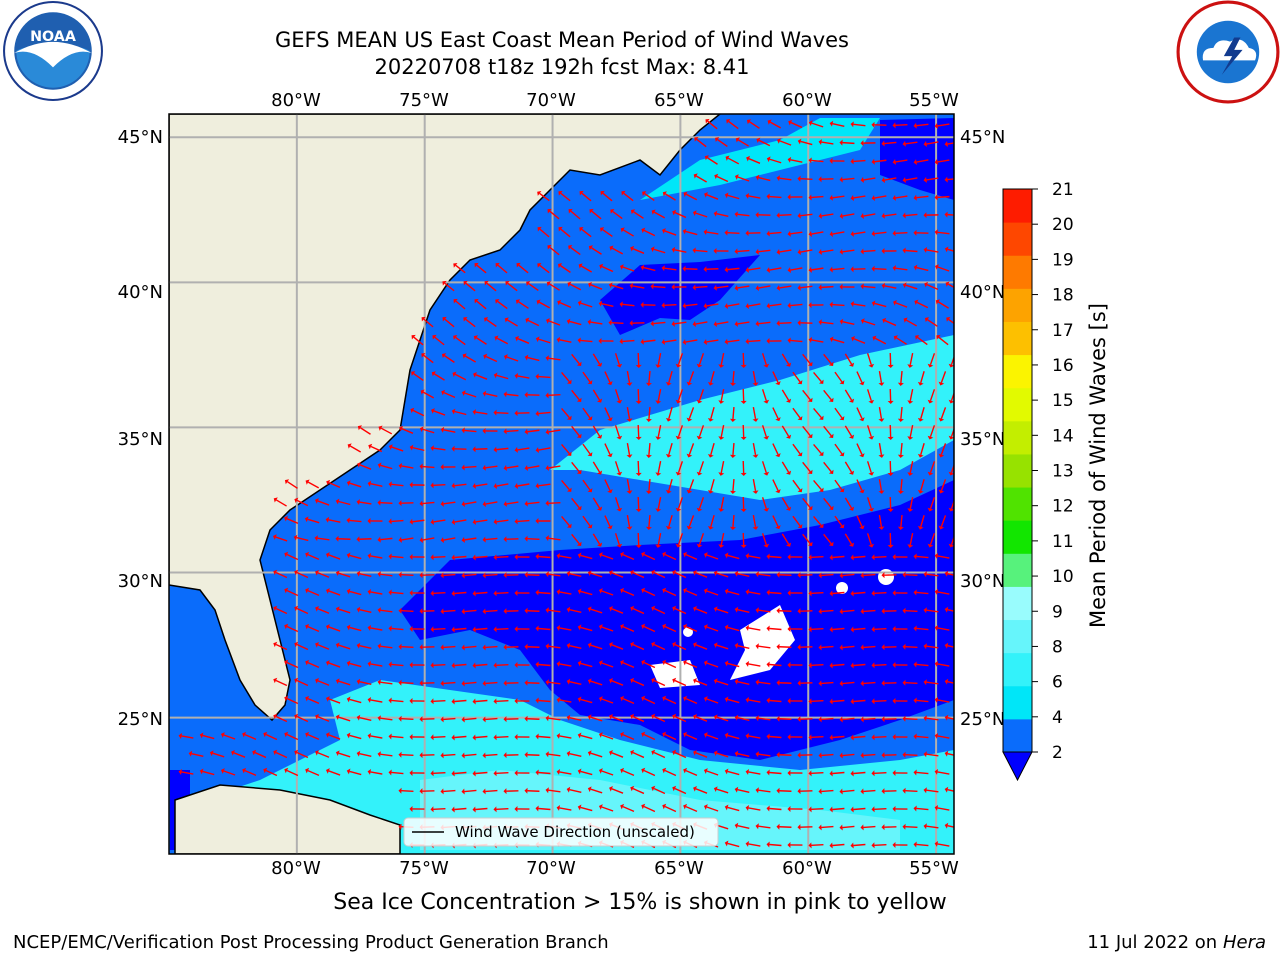 This screenshot has width=1280, height=960. Describe the element at coordinates (140, 719) in the screenshot. I see `lat-label-left: 25°N` at that location.